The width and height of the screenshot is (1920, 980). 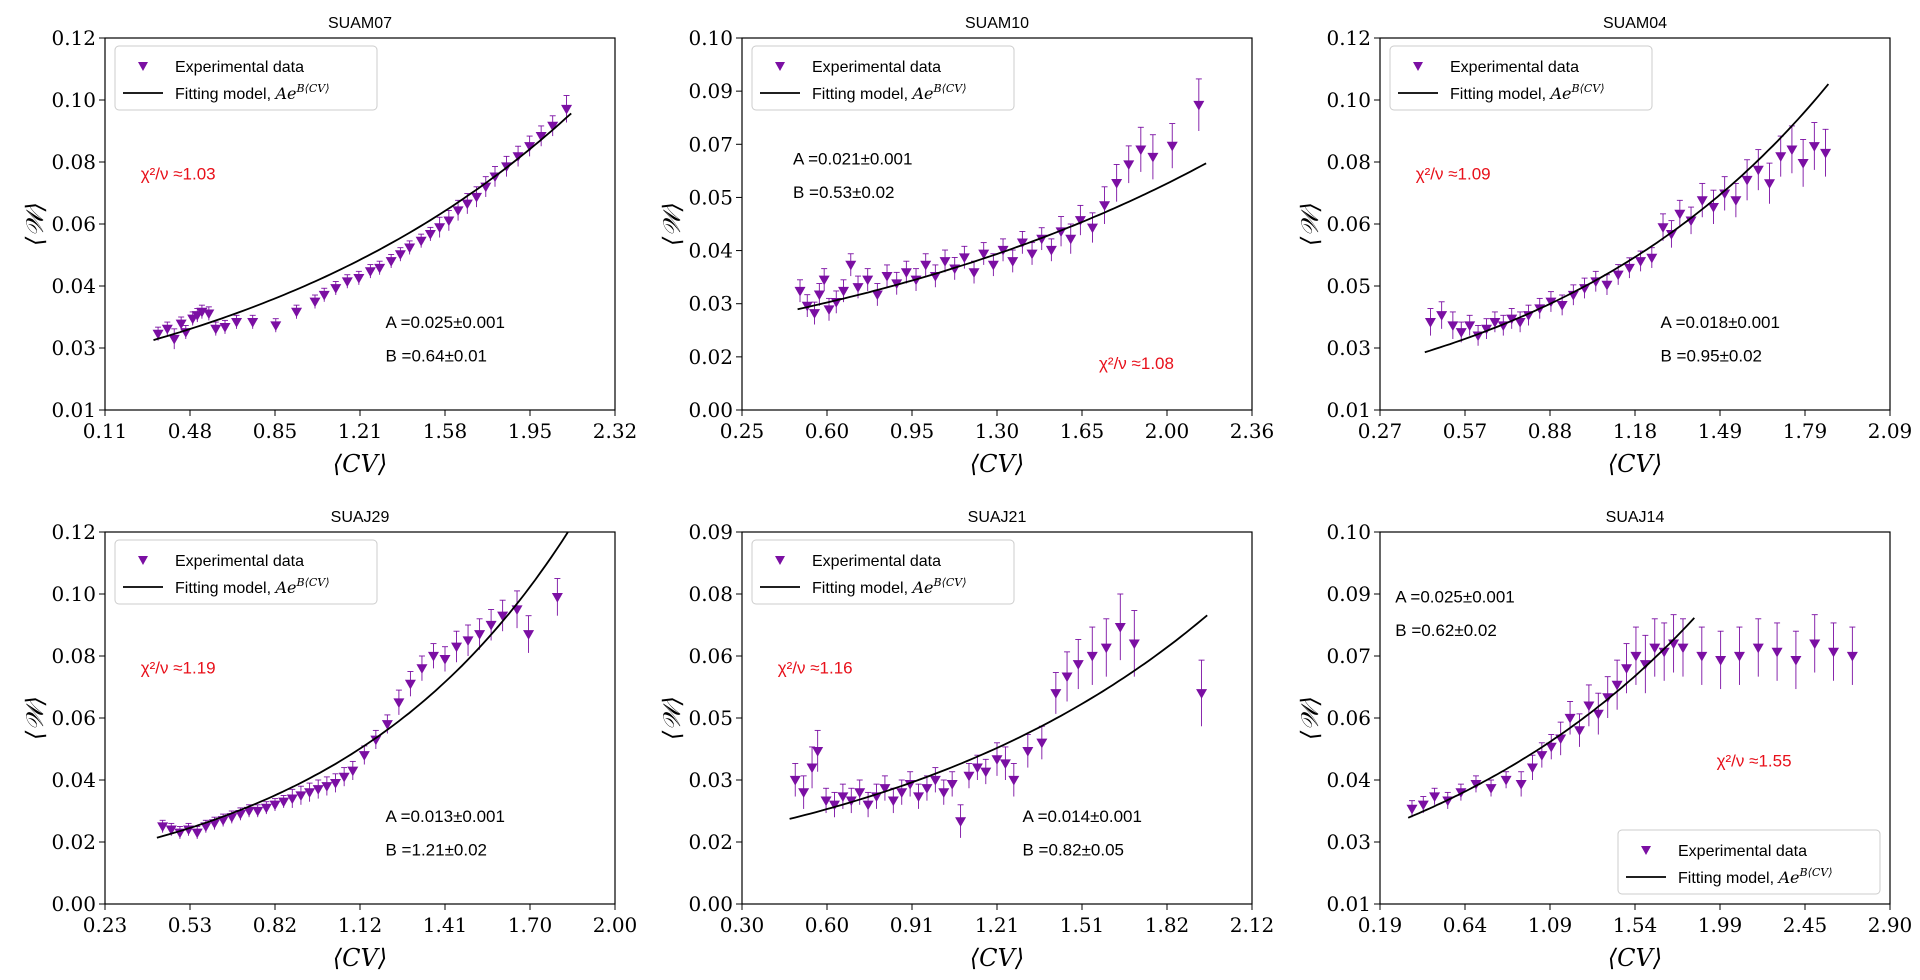 I want to click on x-tick-label: 0.88, so click(x=1550, y=431).